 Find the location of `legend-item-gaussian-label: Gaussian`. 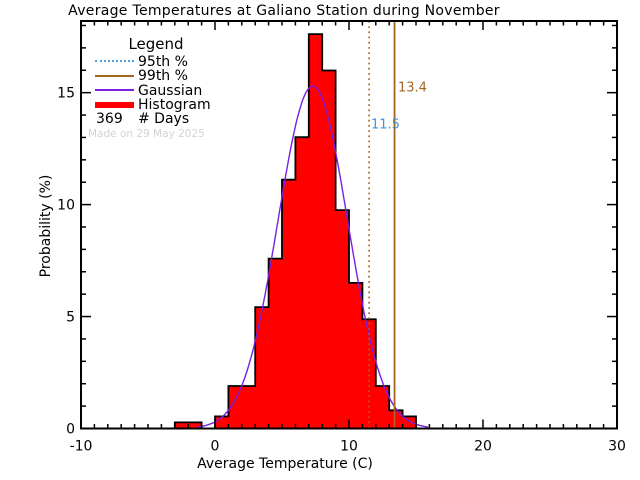

legend-item-gaussian-label: Gaussian is located at coordinates (170, 90).